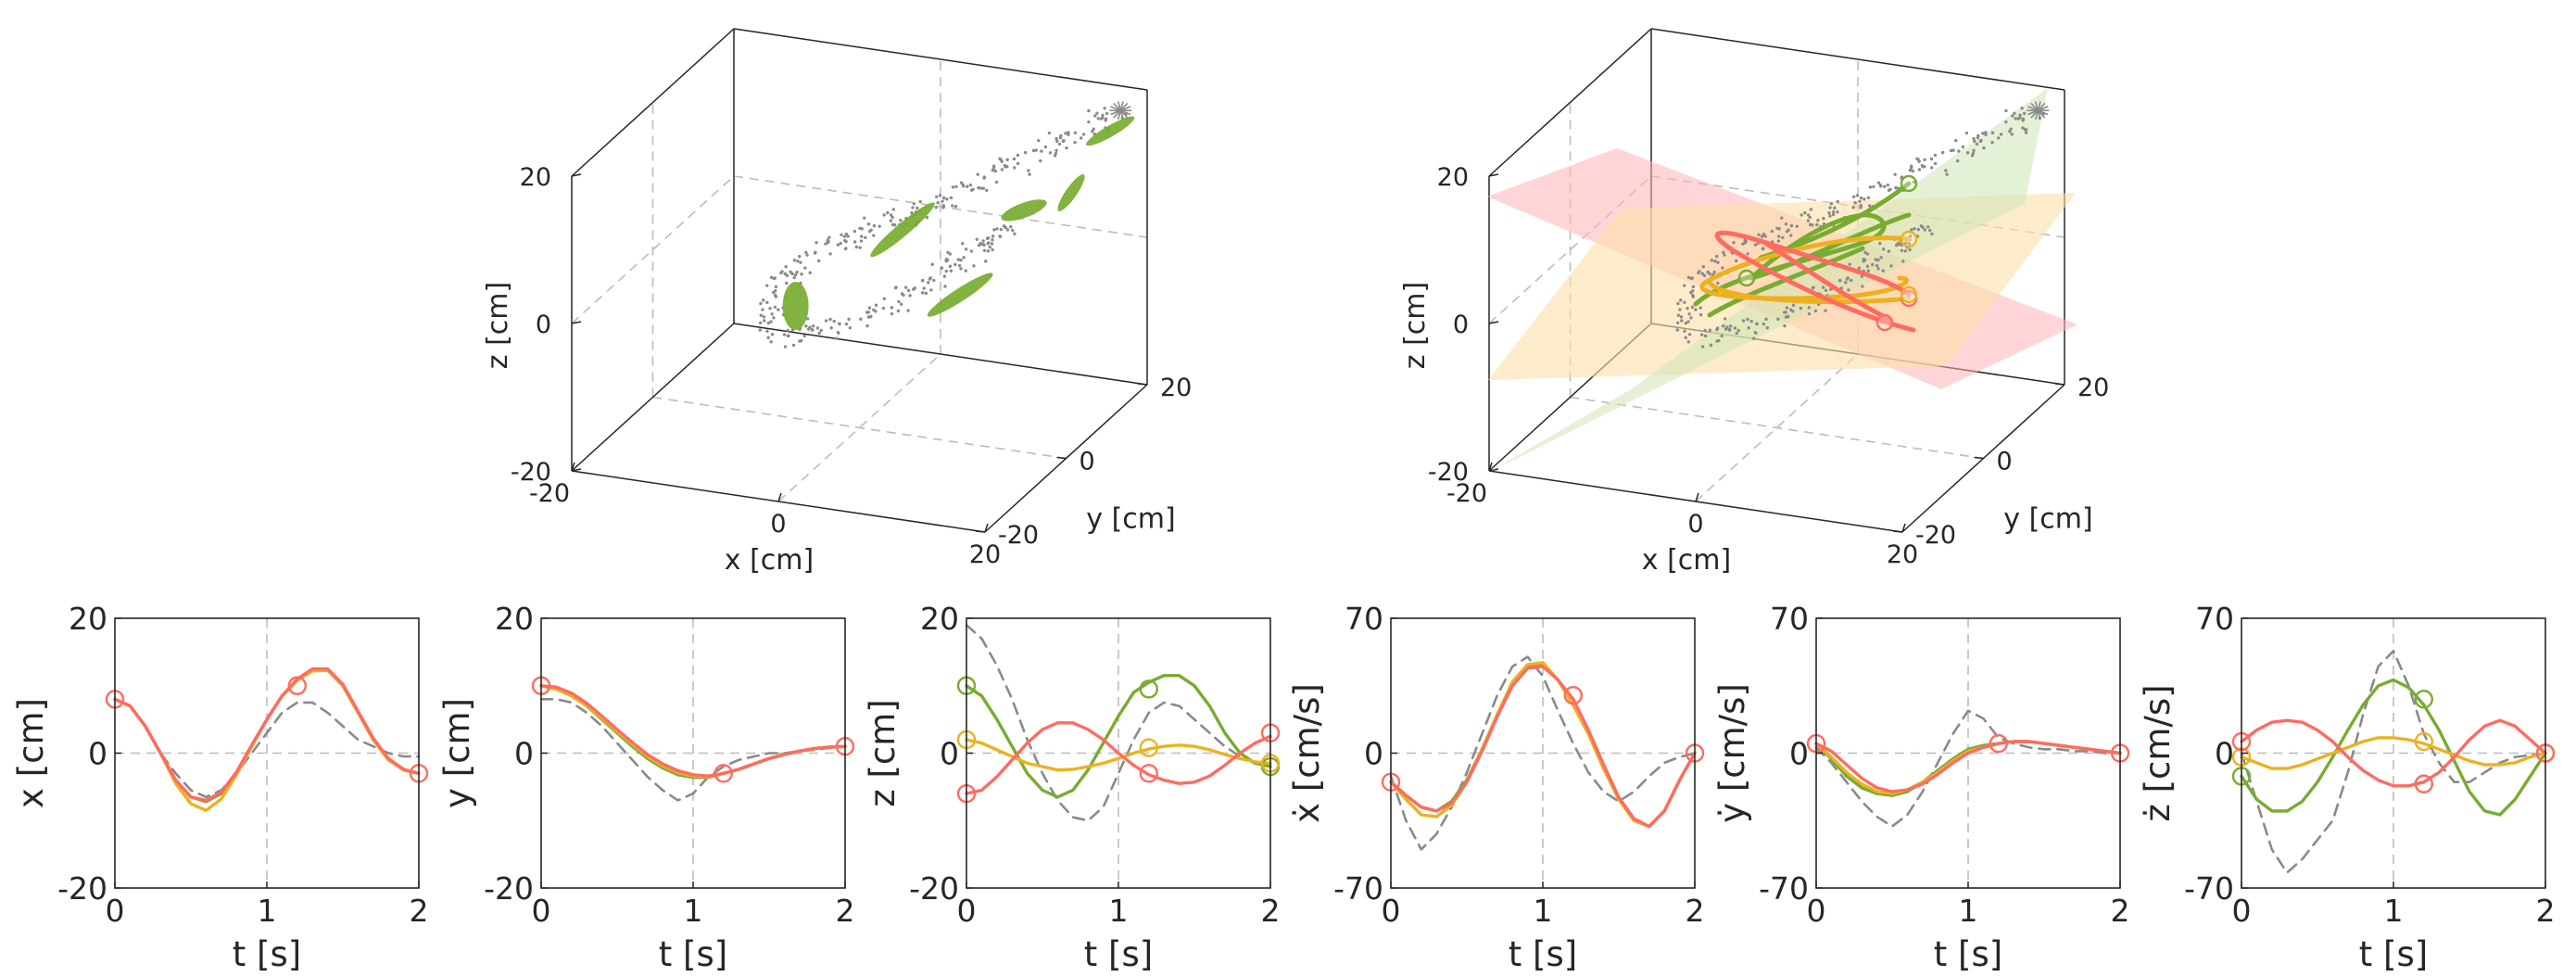 Image resolution: width=2576 pixels, height=977 pixels. What do you see at coordinates (1142, 385) in the screenshot?
I see `y-tick-mark` at bounding box center [1142, 385].